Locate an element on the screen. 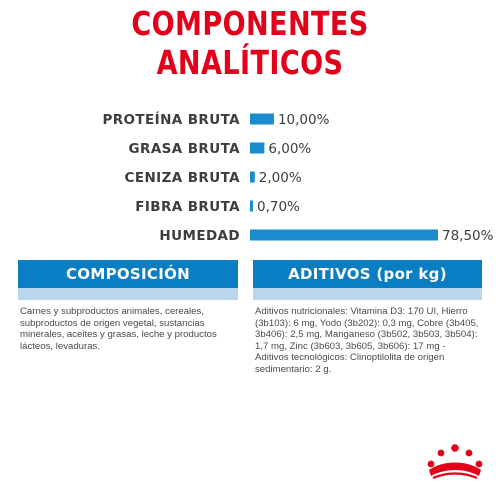  bar-value-label: 6,00% is located at coordinates (289, 149).